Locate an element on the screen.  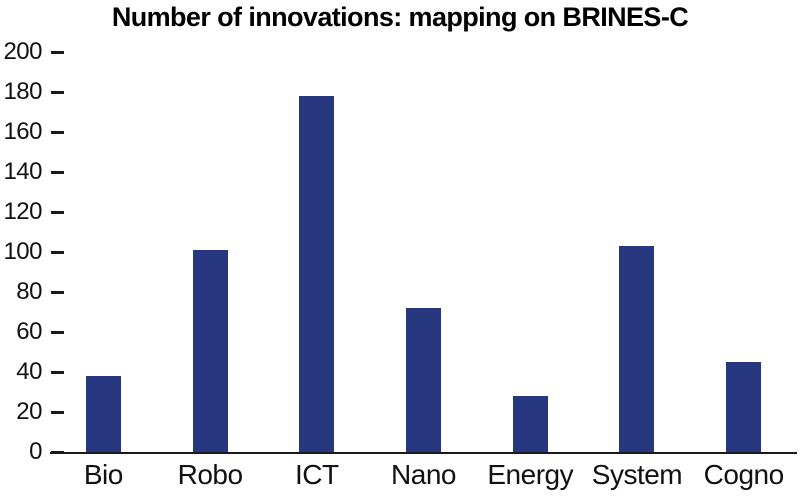
bar-slot-system is located at coordinates (637, 252).